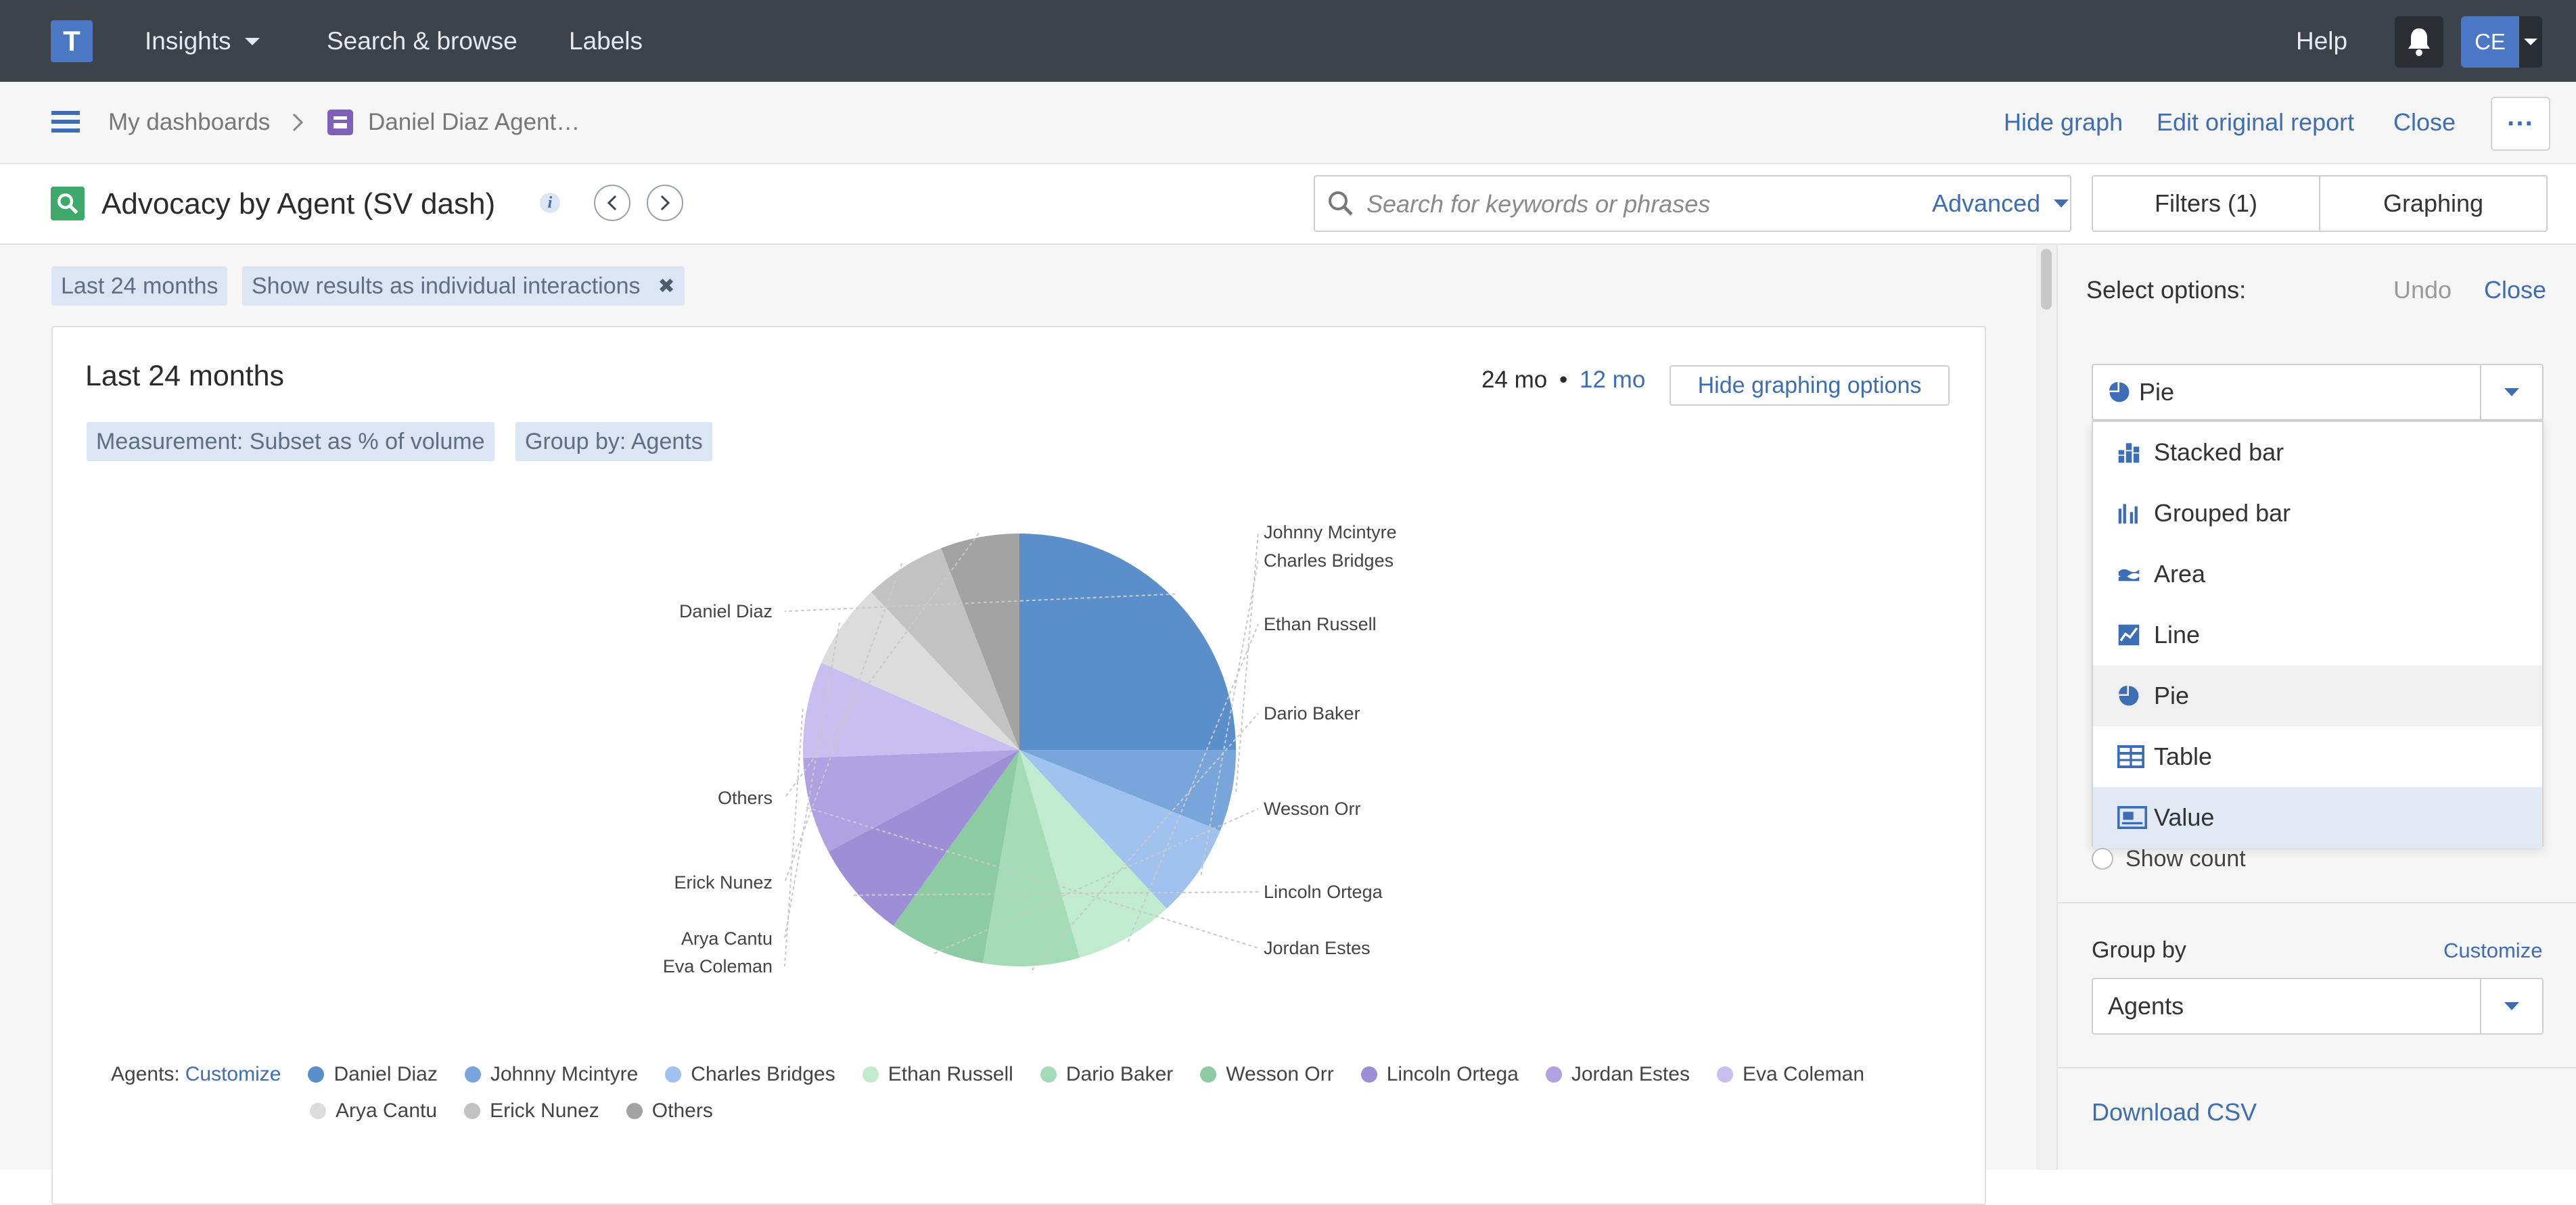 The height and width of the screenshot is (1205, 2576). What do you see at coordinates (911, 801) in the screenshot?
I see `pie-slice-jordan-estes` at bounding box center [911, 801].